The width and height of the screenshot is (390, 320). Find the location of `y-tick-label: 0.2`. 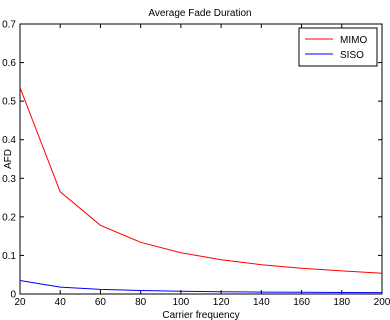

y-tick-label: 0.2 is located at coordinates (9, 217).